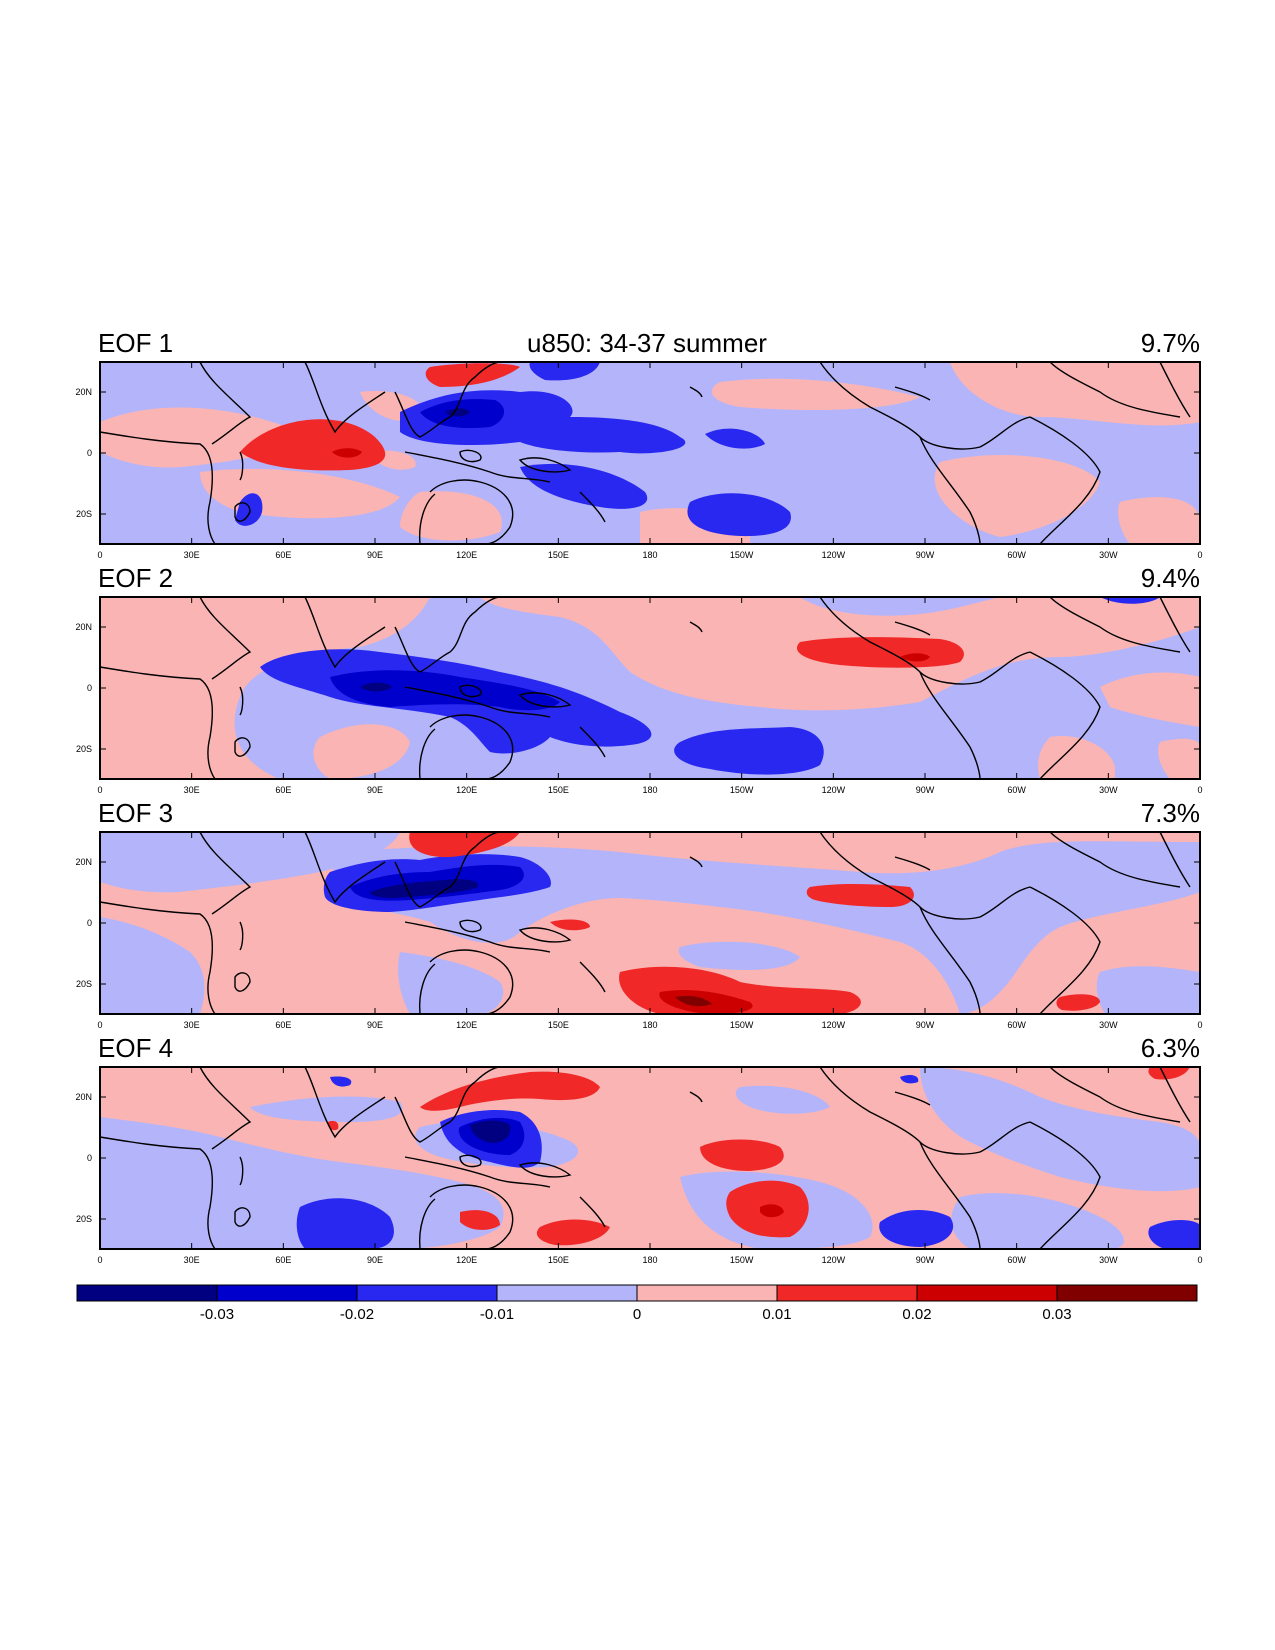 This screenshot has height=1650, width=1275. What do you see at coordinates (217, 1314) in the screenshot?
I see `colorbar-label: -0.03` at bounding box center [217, 1314].